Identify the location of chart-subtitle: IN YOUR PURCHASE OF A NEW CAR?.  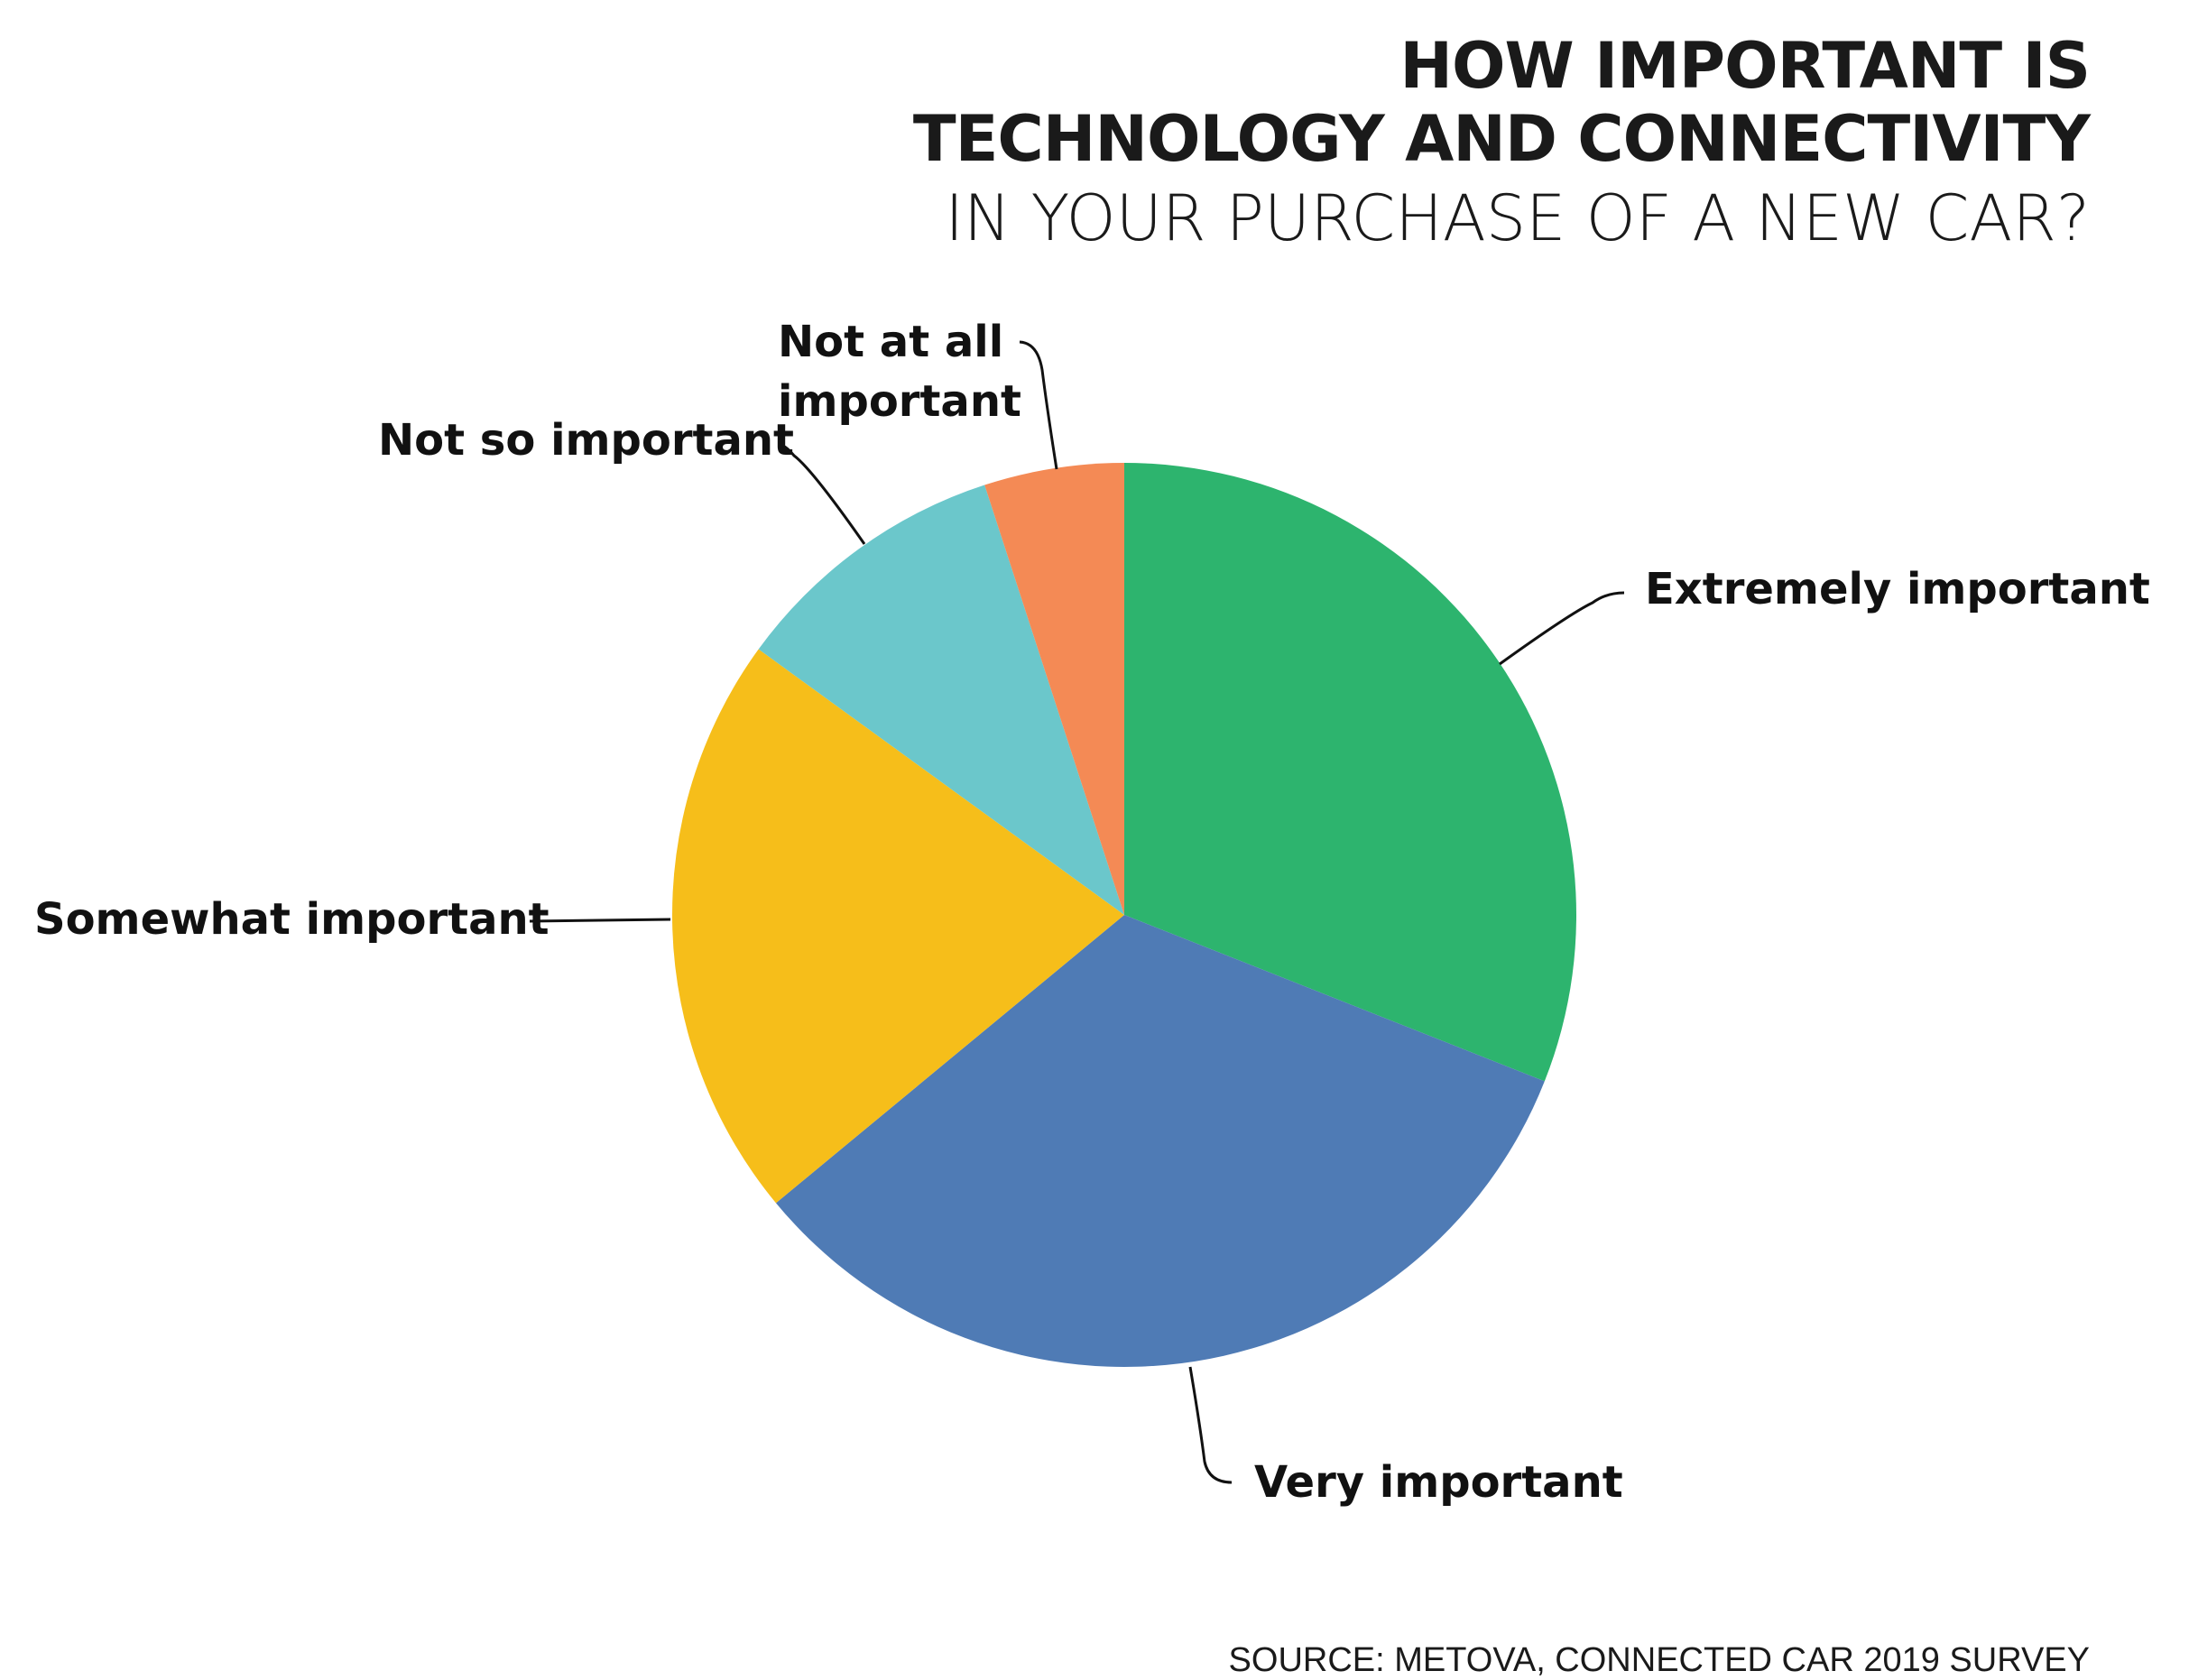
(1517, 218).